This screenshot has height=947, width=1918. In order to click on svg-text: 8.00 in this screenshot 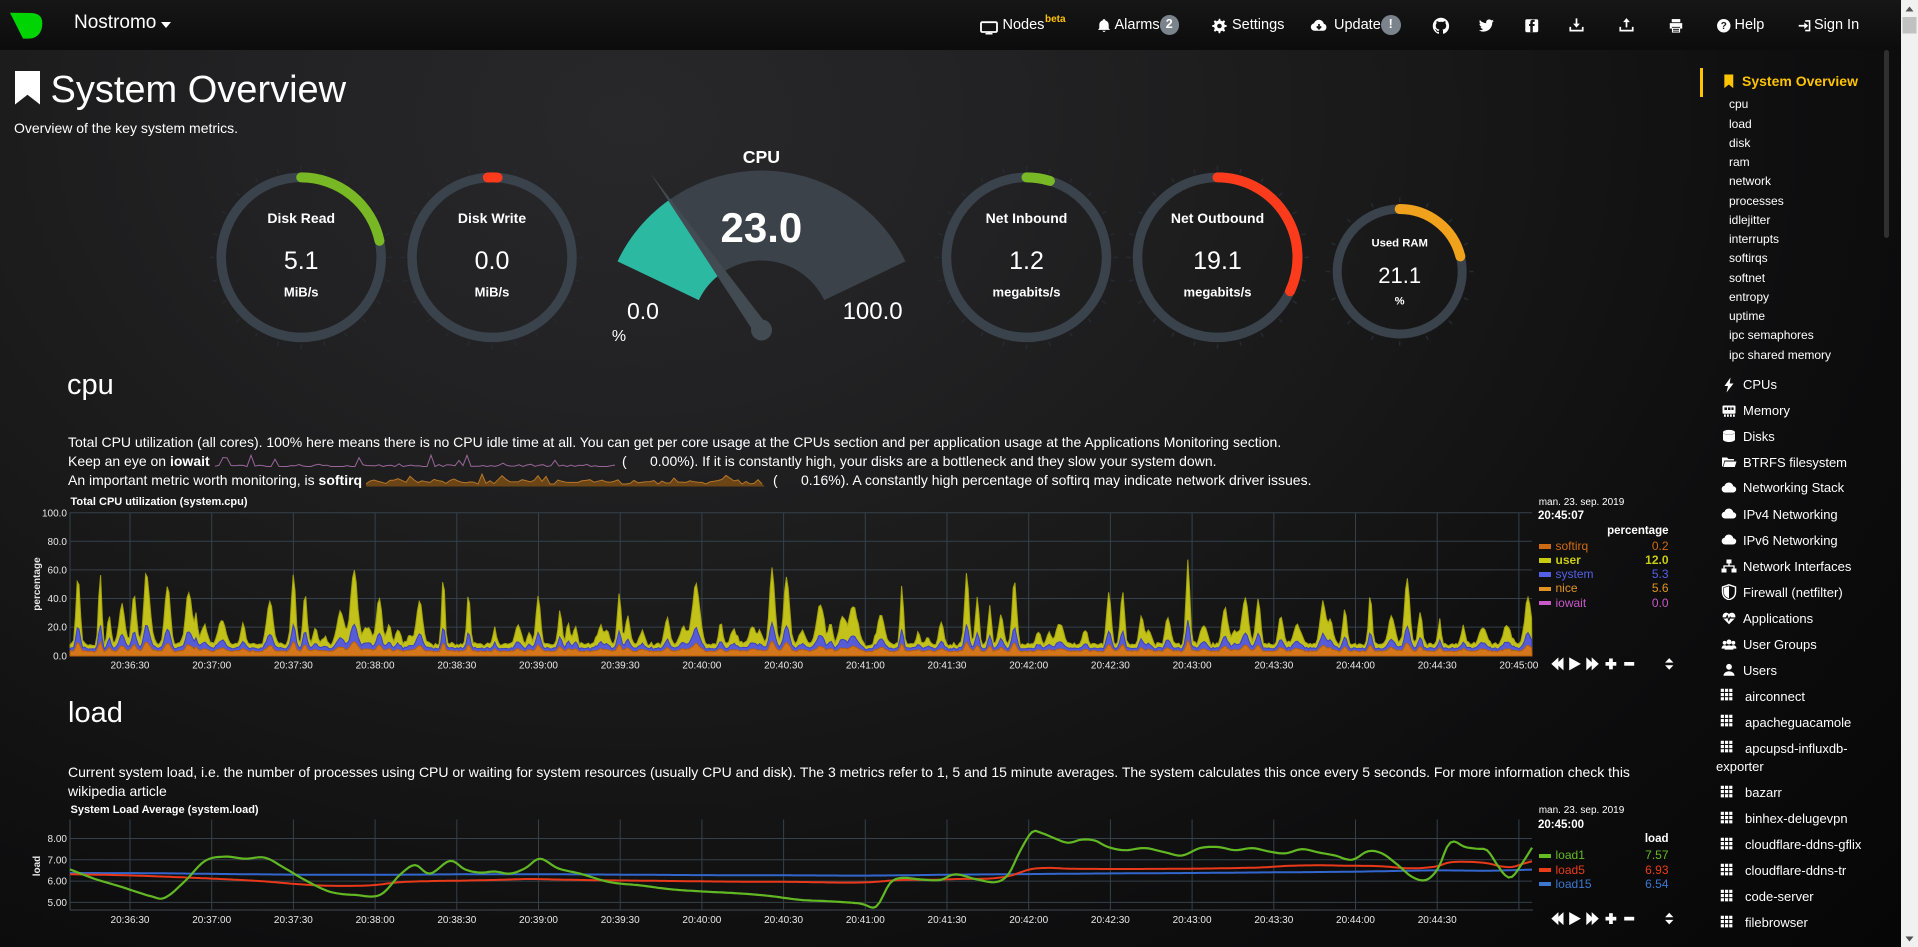, I will do `click(58, 839)`.